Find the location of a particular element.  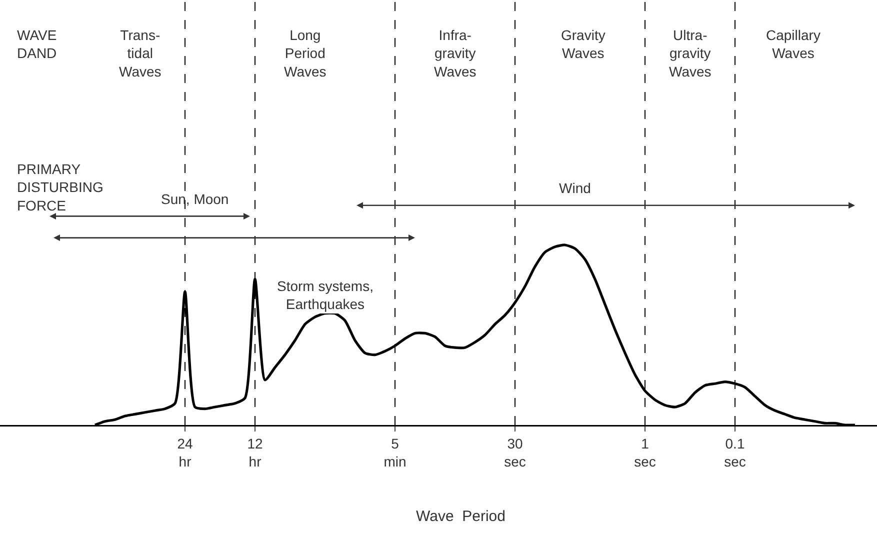

x-tick-label: 24 hr is located at coordinates (185, 452).